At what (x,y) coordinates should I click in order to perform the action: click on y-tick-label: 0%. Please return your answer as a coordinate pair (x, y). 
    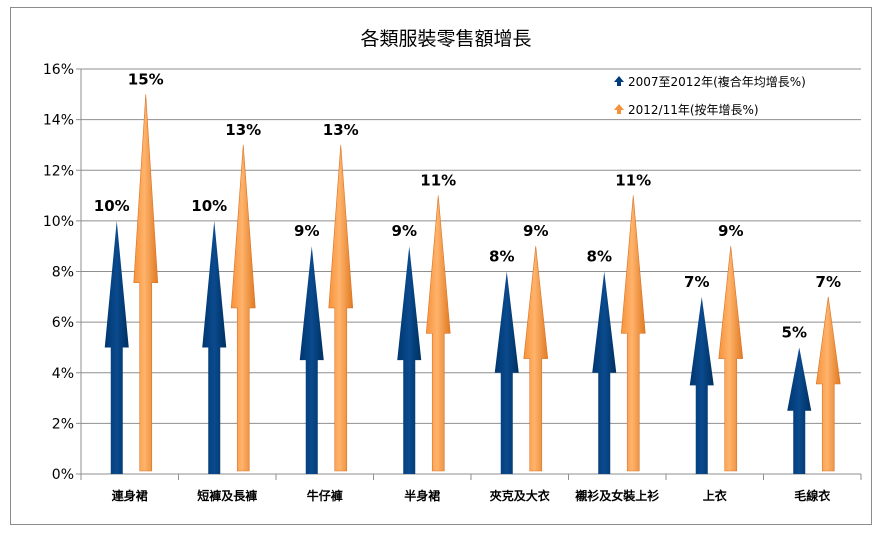
    Looking at the image, I should click on (63, 475).